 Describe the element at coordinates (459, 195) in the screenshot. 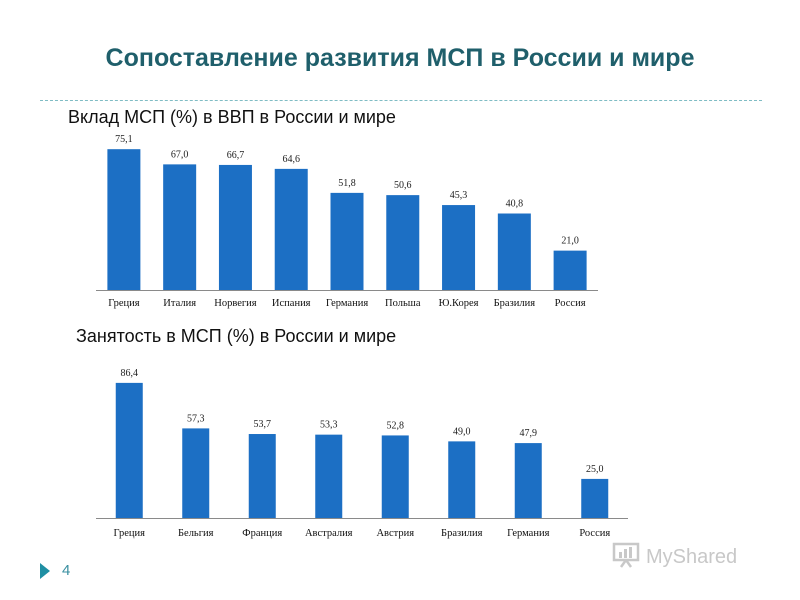

I see `chart-1-data-label: 45,3` at that location.